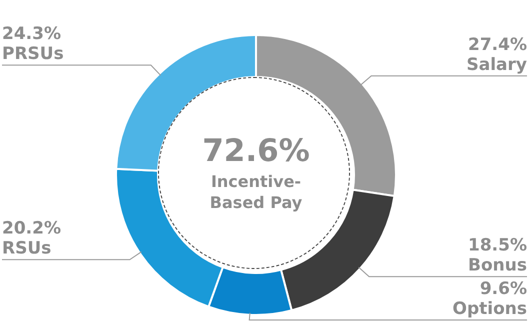  What do you see at coordinates (496, 64) in the screenshot?
I see `slice-label: Salary` at bounding box center [496, 64].